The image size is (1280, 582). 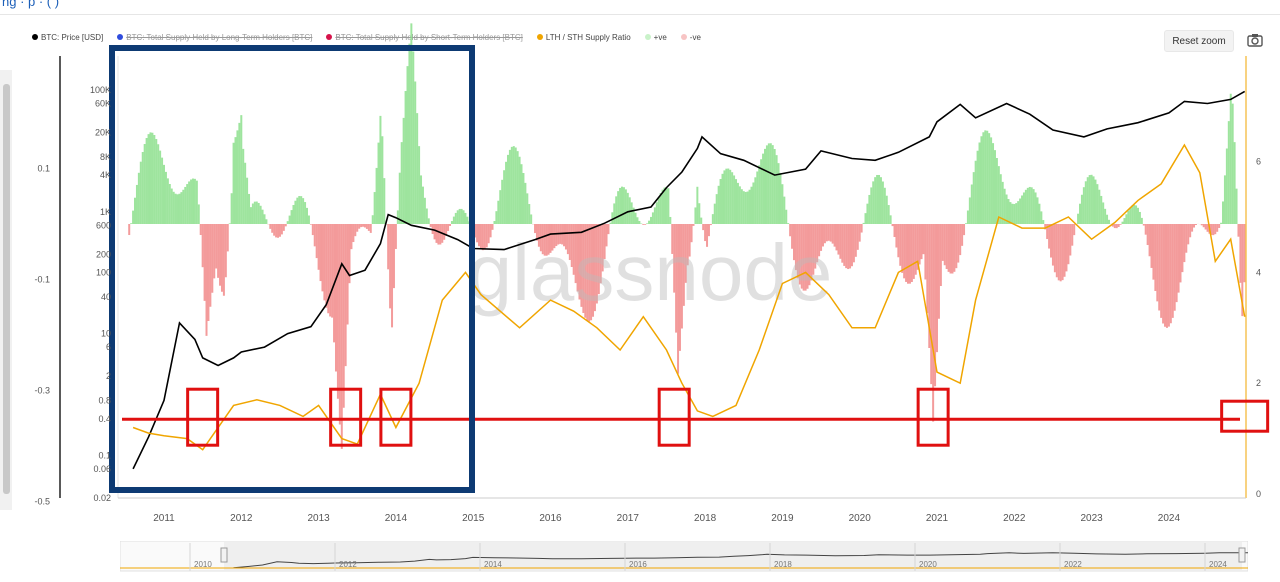 What do you see at coordinates (473, 518) in the screenshot?
I see `x-tick-label: 2015` at bounding box center [473, 518].